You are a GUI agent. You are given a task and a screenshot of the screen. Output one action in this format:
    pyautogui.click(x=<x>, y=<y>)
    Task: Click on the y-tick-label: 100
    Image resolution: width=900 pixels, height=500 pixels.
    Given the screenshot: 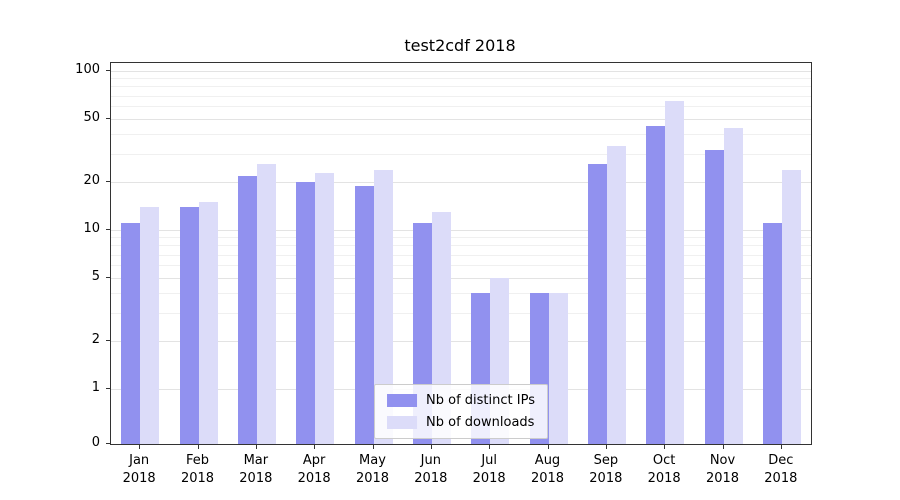 What is the action you would take?
    pyautogui.click(x=87, y=69)
    